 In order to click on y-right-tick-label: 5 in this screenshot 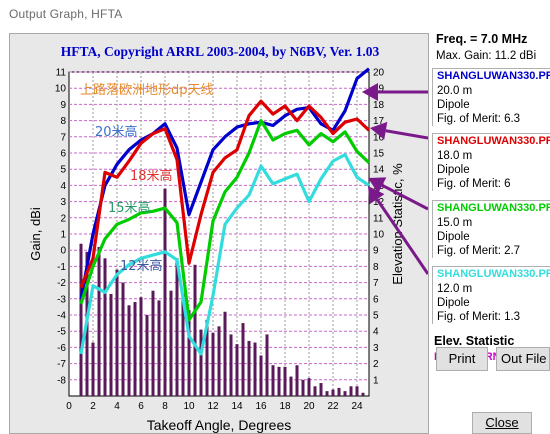, I will do `click(376, 316)`.